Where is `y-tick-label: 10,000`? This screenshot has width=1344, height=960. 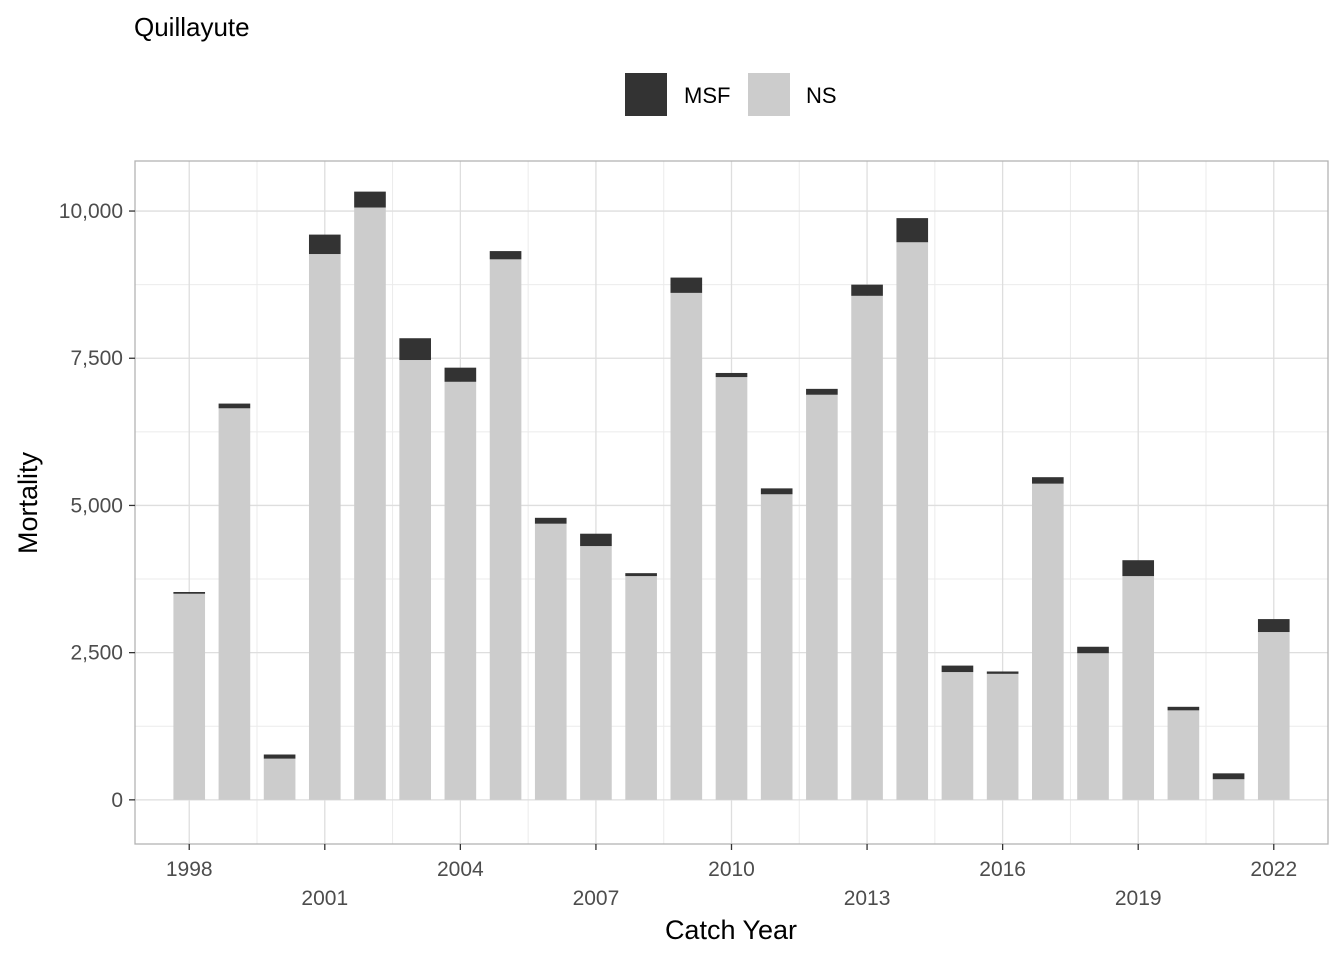
y-tick-label: 10,000 is located at coordinates (91, 211).